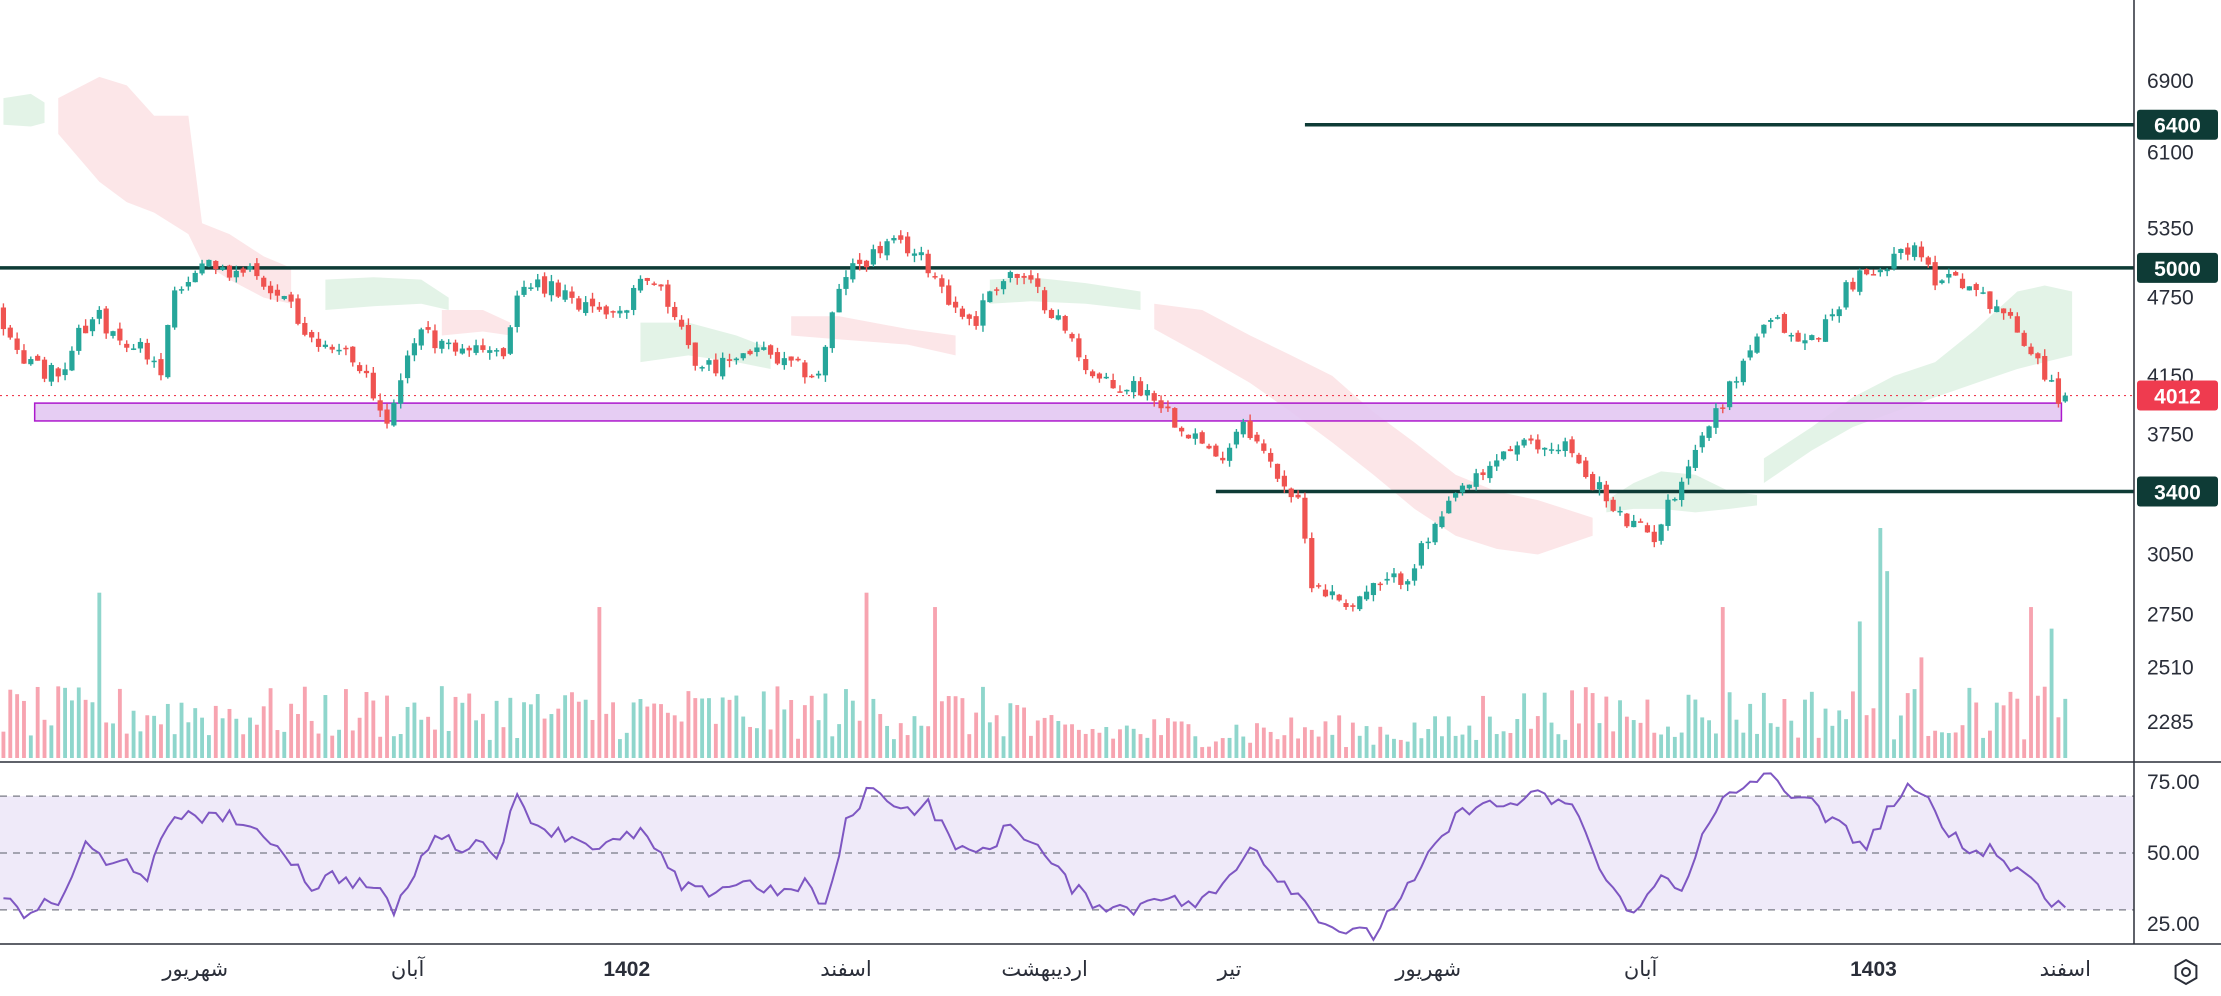  I want to click on support-zone-rectangle, so click(1048, 412).